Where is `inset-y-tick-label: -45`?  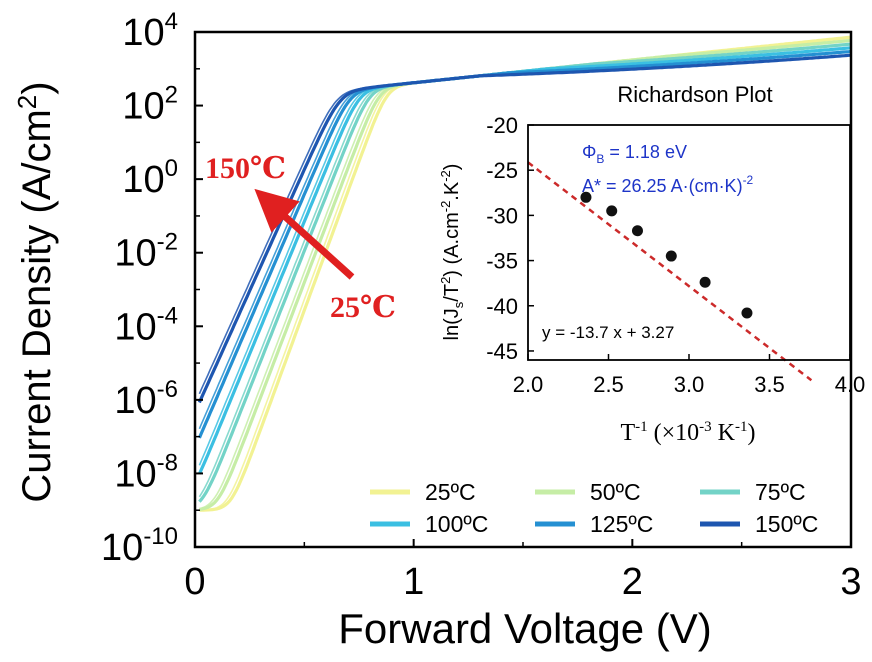 inset-y-tick-label: -45 is located at coordinates (502, 351).